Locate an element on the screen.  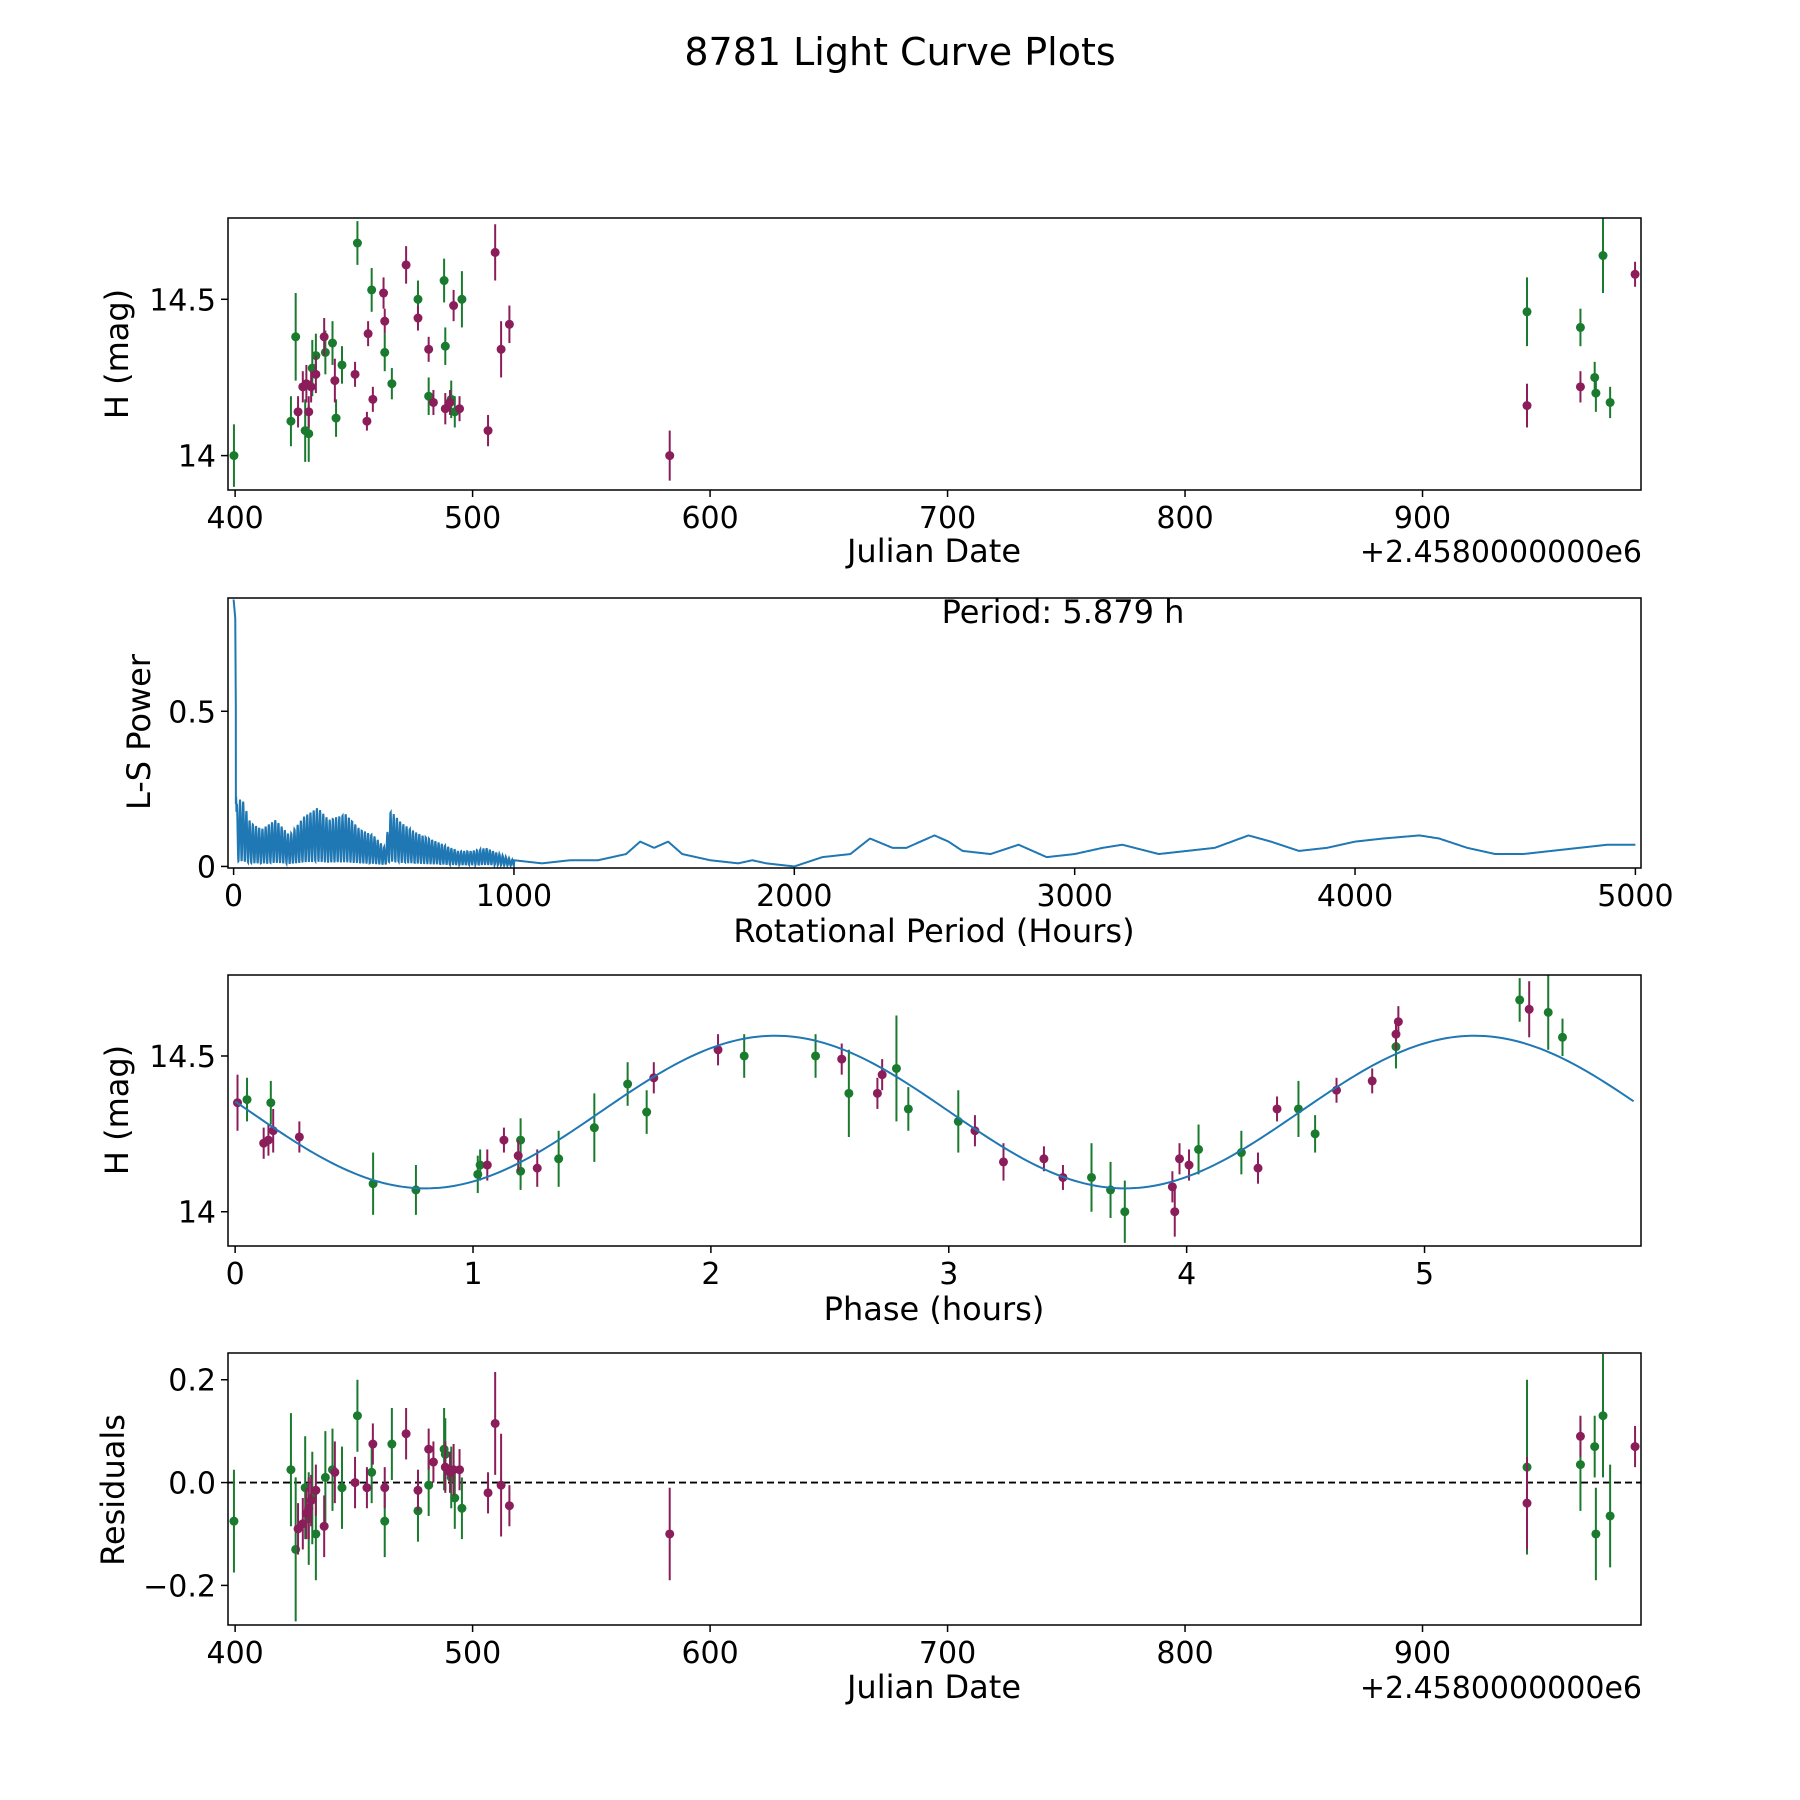
x-tick-label: 5 is located at coordinates (1424, 1274).